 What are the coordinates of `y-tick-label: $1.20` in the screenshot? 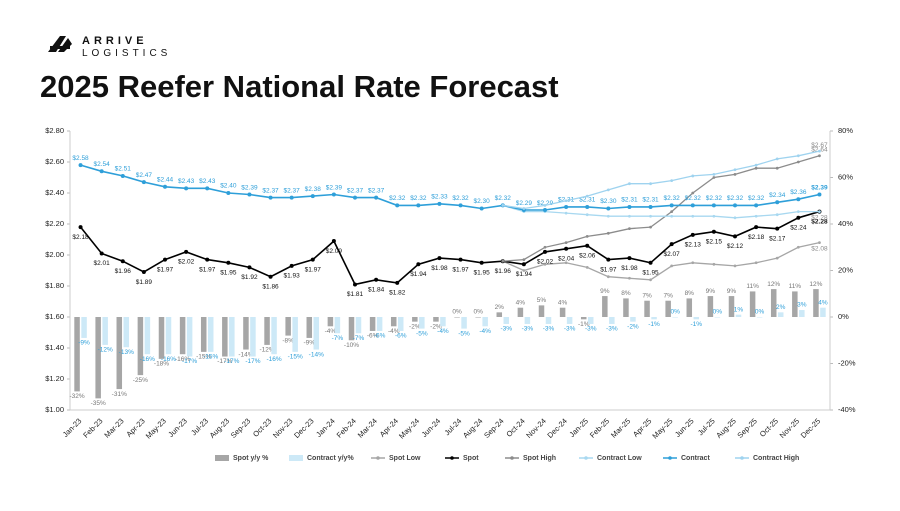 It's located at (54, 378).